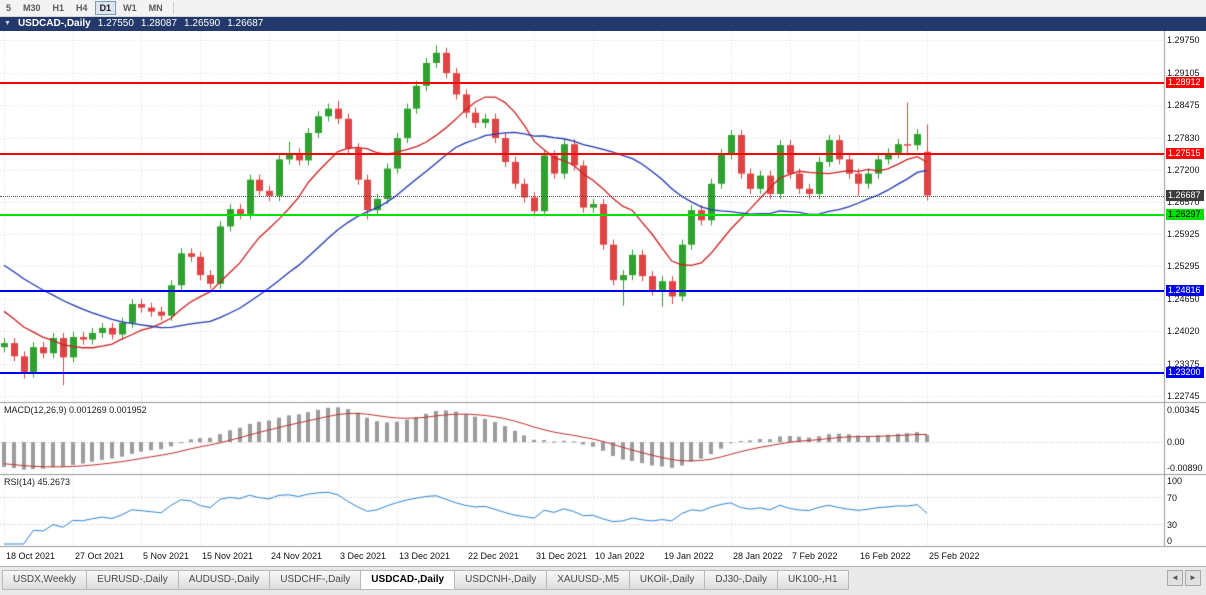 The width and height of the screenshot is (1206, 595). I want to click on date-axis-label: 10 Jan 2022, so click(620, 556).